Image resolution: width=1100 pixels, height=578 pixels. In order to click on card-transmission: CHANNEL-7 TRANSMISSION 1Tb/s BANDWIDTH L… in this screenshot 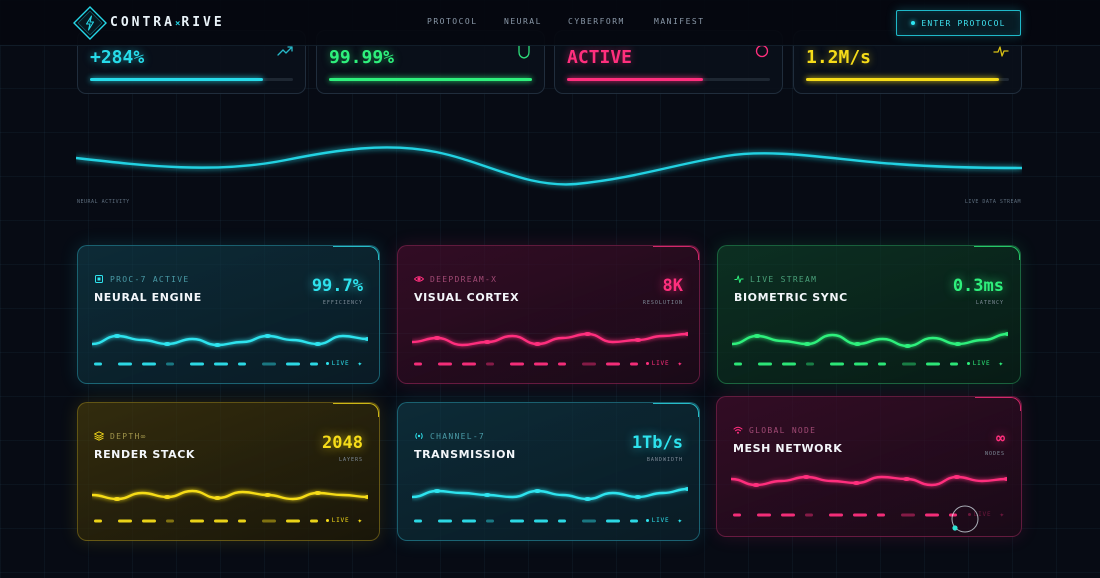, I will do `click(548, 471)`.